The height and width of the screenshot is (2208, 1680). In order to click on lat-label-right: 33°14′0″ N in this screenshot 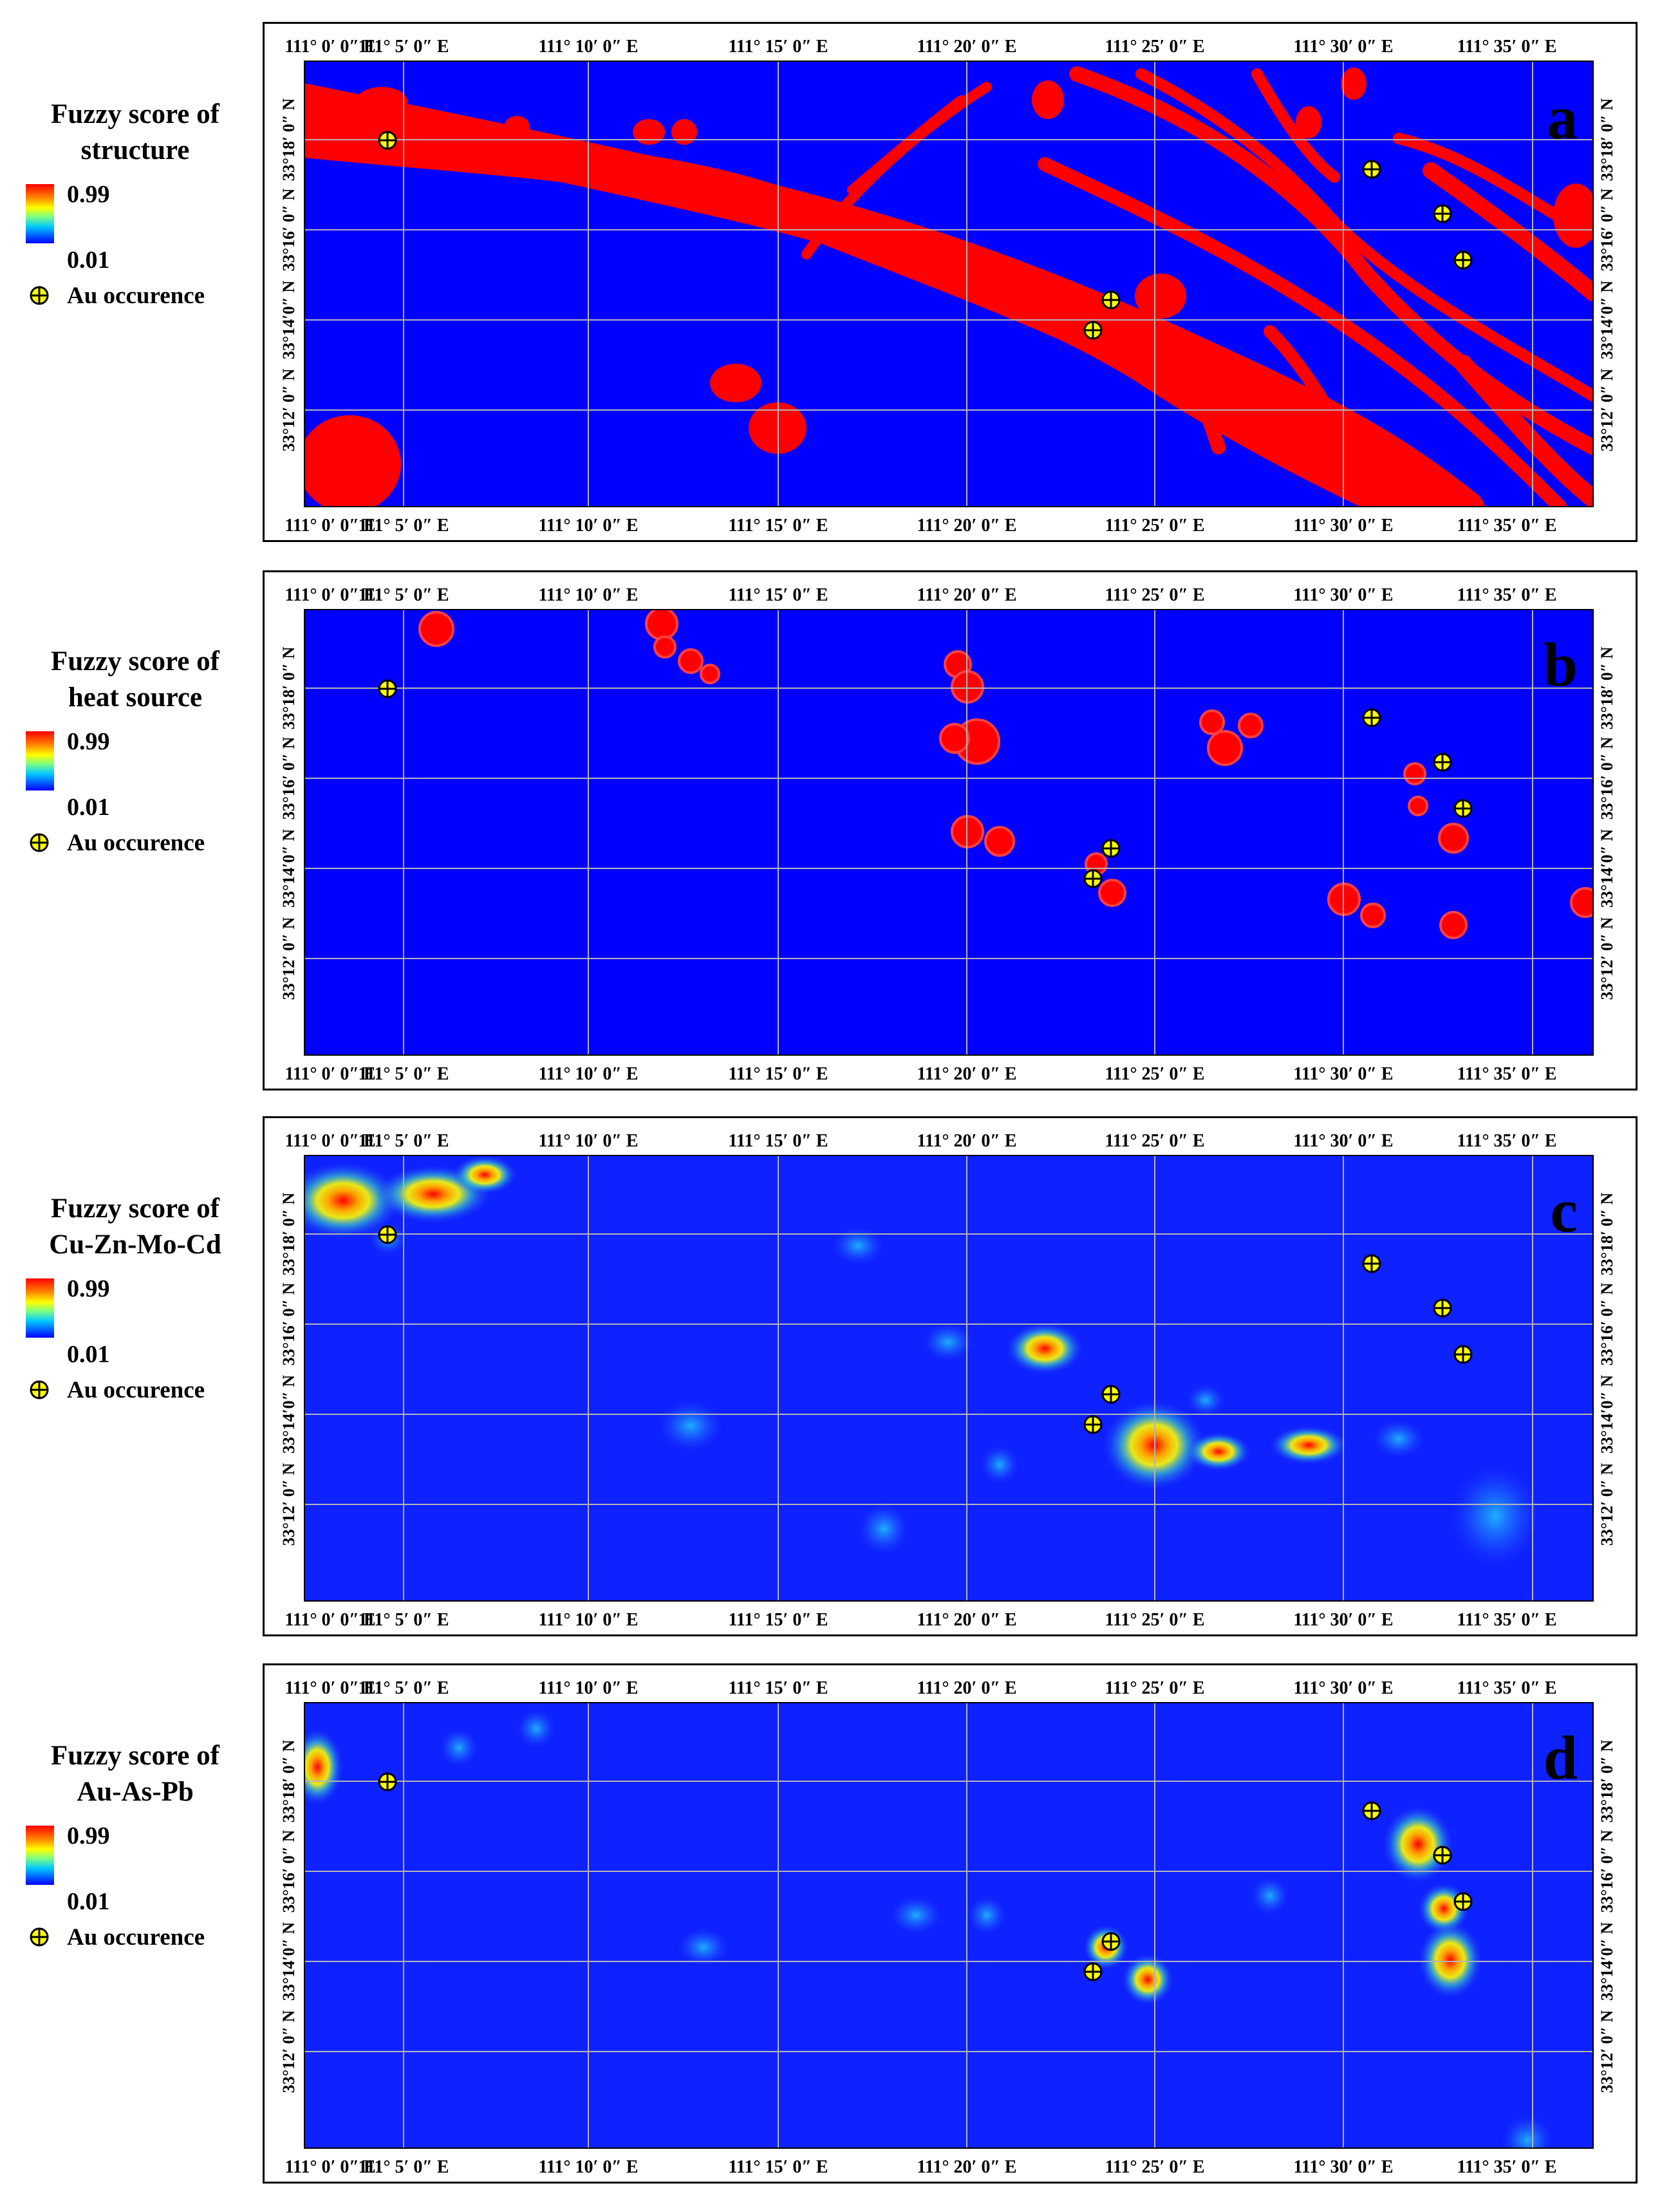, I will do `click(1607, 1961)`.